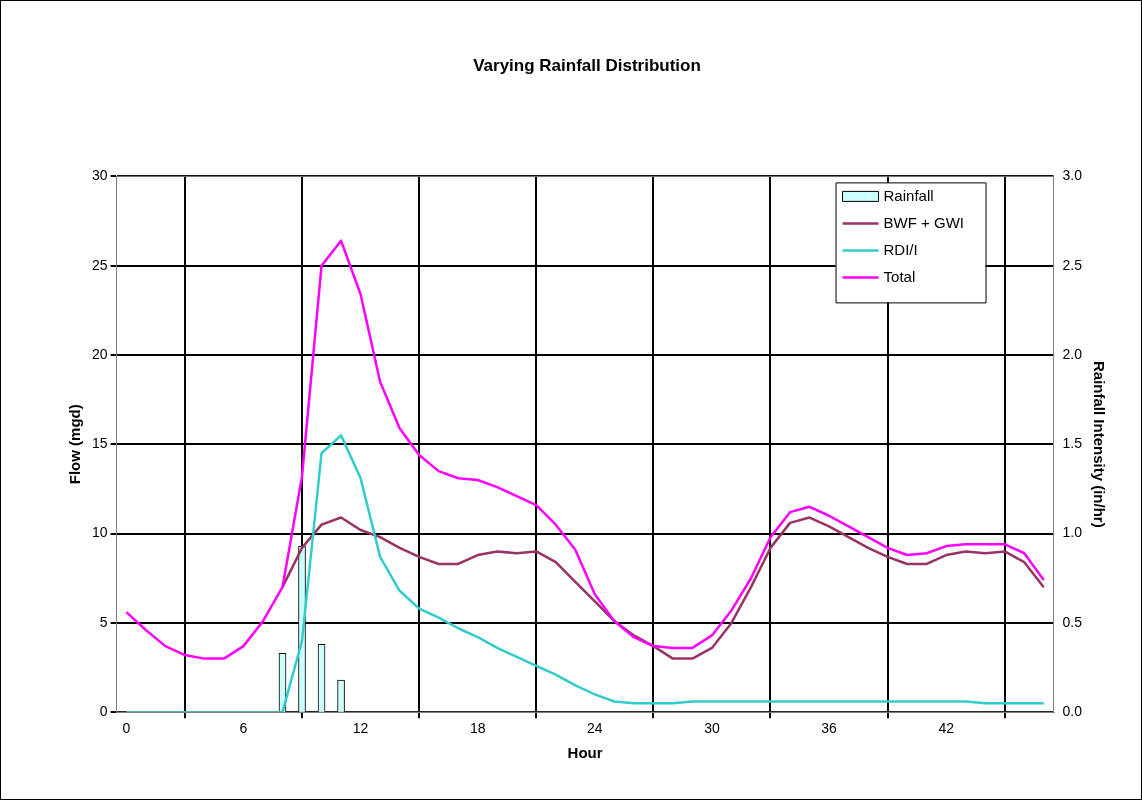  Describe the element at coordinates (99, 175) in the screenshot. I see `y-tick-label: 30` at that location.